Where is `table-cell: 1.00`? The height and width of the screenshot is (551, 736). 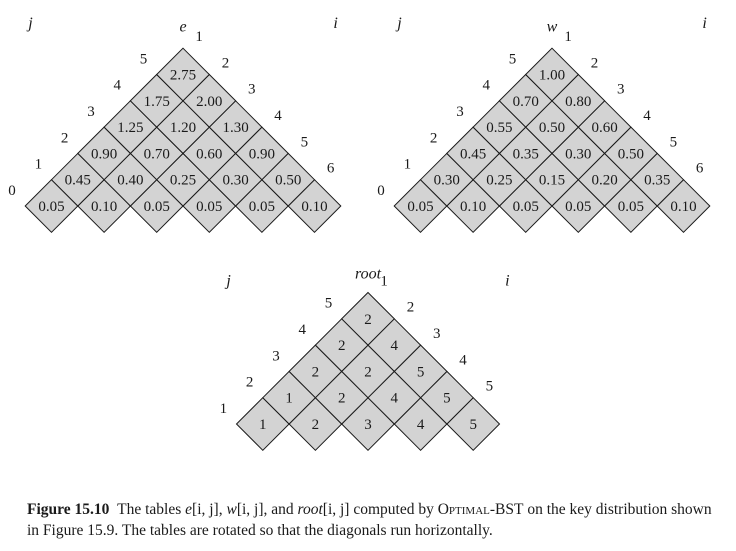 table-cell: 1.00 is located at coordinates (552, 74).